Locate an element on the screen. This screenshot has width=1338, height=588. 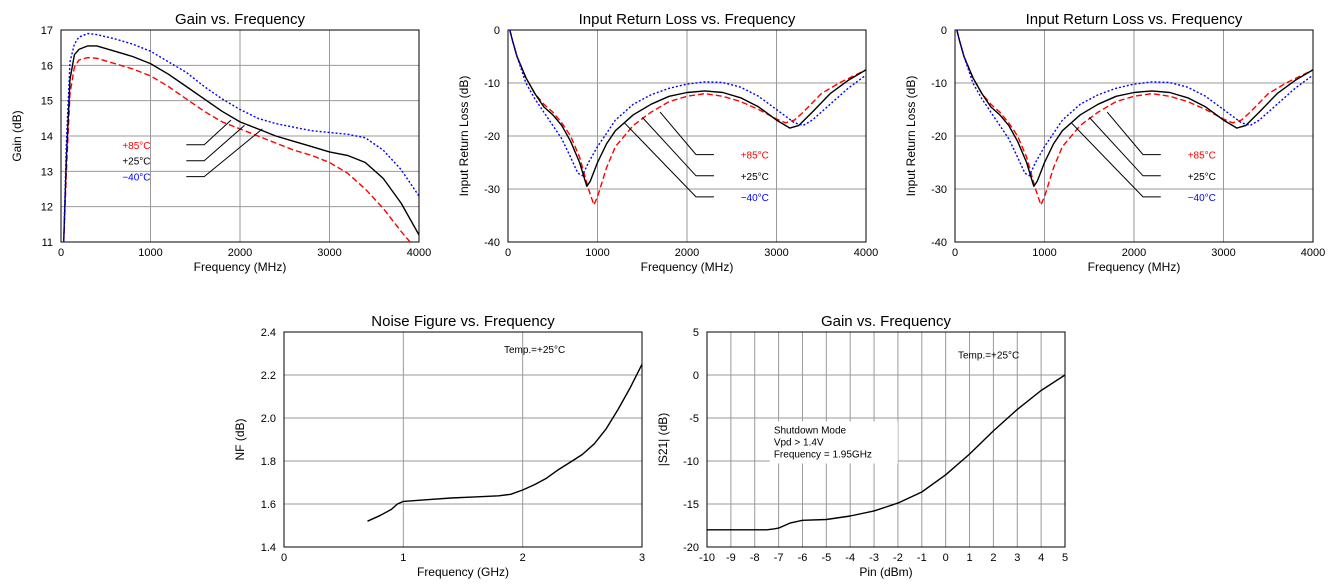
x-tick-label: -5 is located at coordinates (826, 558).